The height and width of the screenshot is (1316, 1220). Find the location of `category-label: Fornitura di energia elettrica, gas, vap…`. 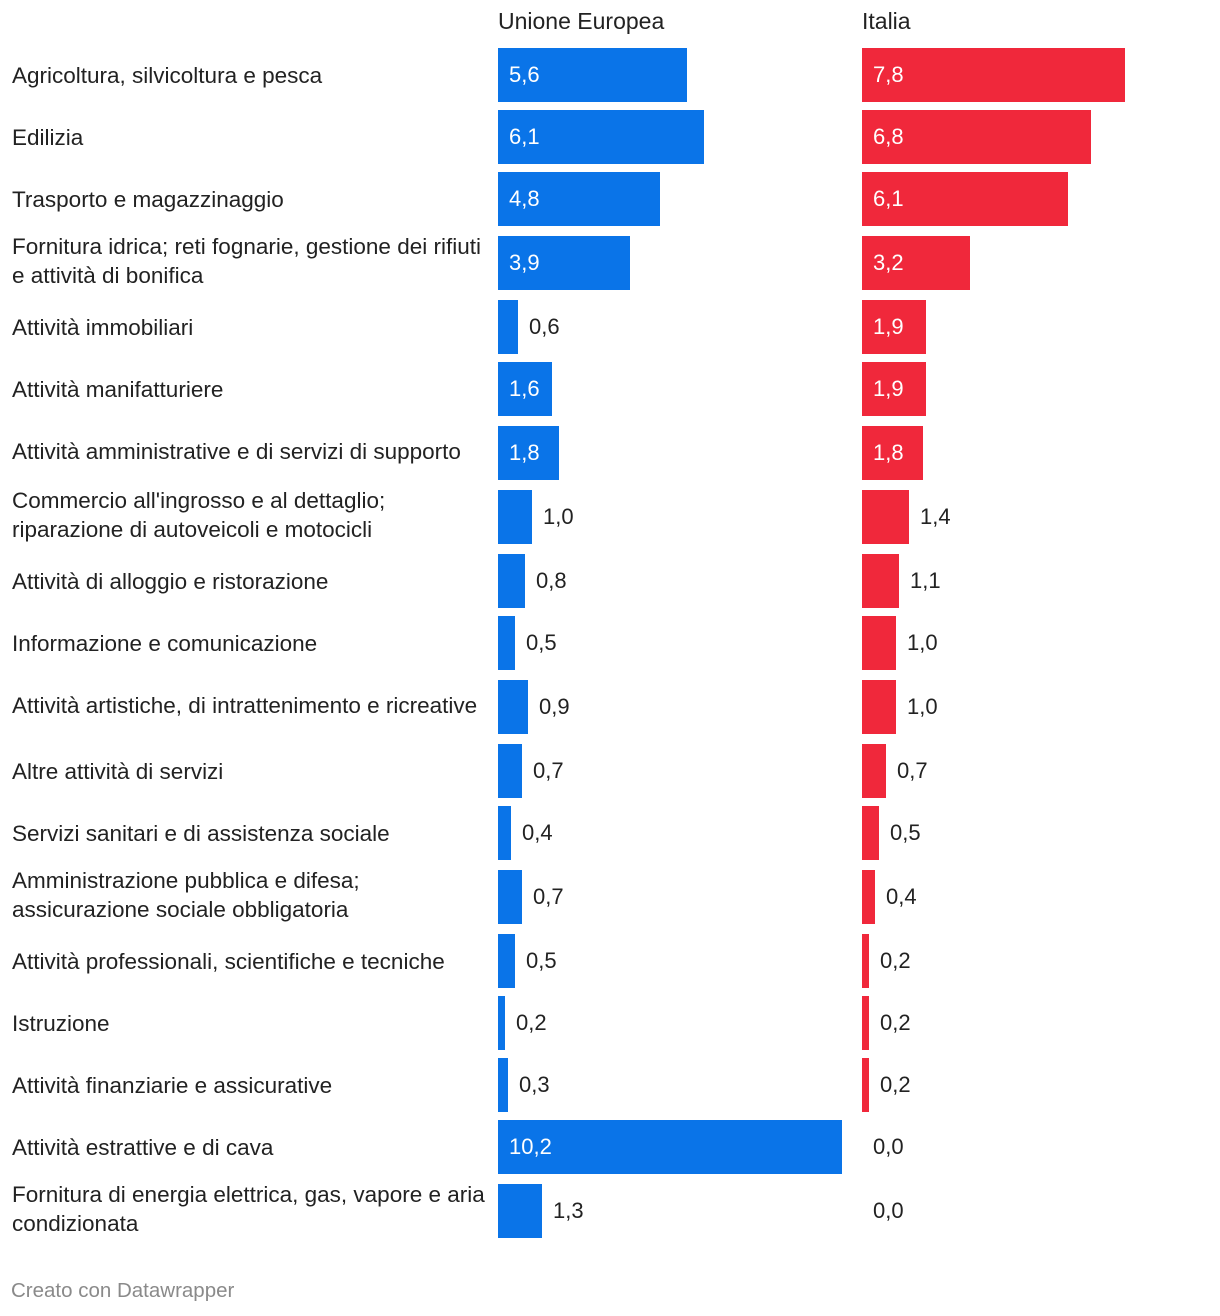

category-label: Fornitura di energia elettrica, gas, vap… is located at coordinates (248, 1209).